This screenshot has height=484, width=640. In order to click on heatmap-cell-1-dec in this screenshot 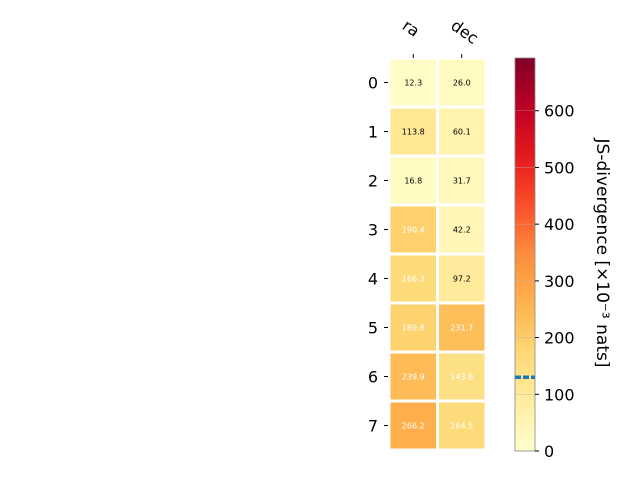, I will do `click(462, 131)`.